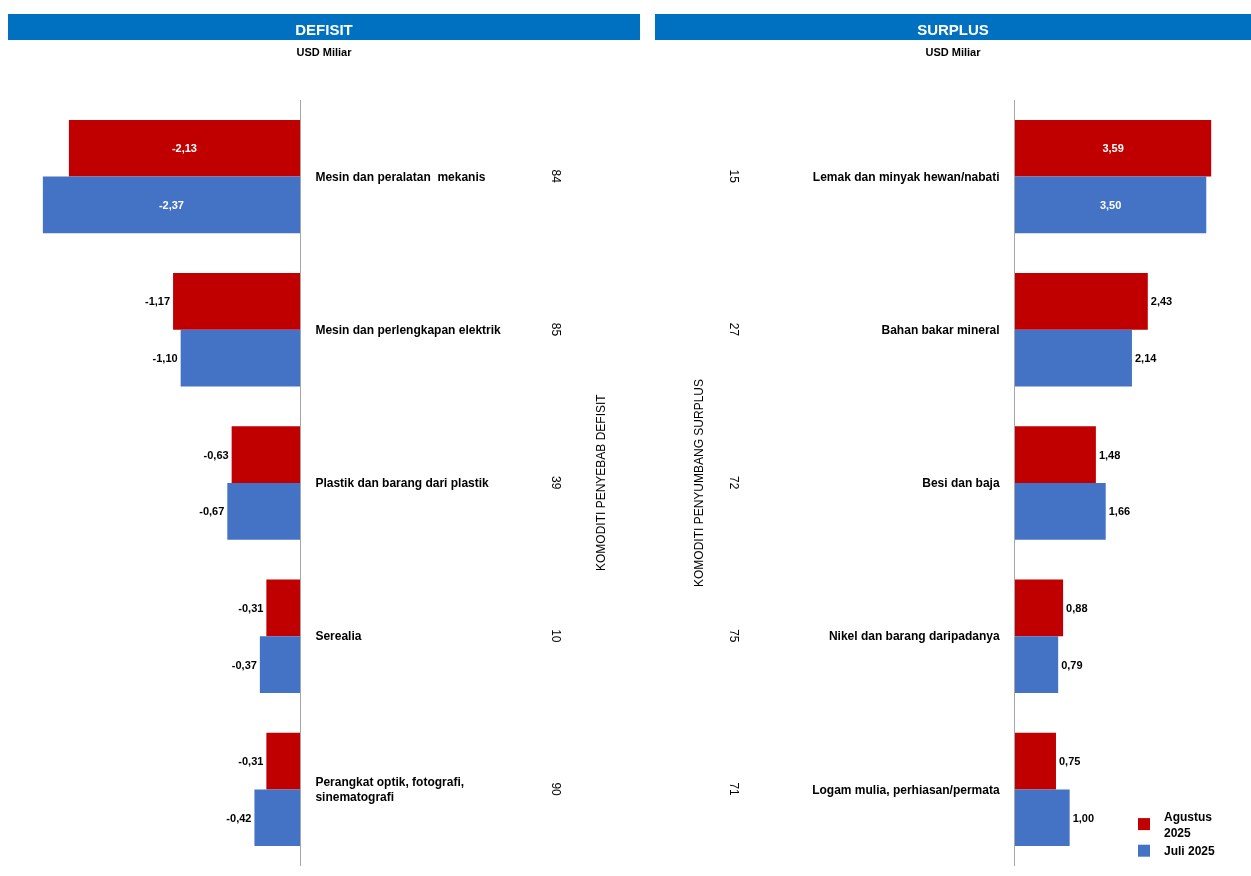 The height and width of the screenshot is (876, 1251). Describe the element at coordinates (1146, 358) in the screenshot. I see `data-label: 2,14` at that location.